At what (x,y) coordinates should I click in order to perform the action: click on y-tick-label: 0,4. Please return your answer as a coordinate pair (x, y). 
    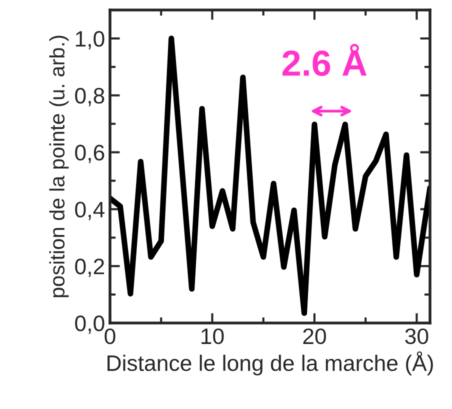
    Looking at the image, I should click on (89, 211).